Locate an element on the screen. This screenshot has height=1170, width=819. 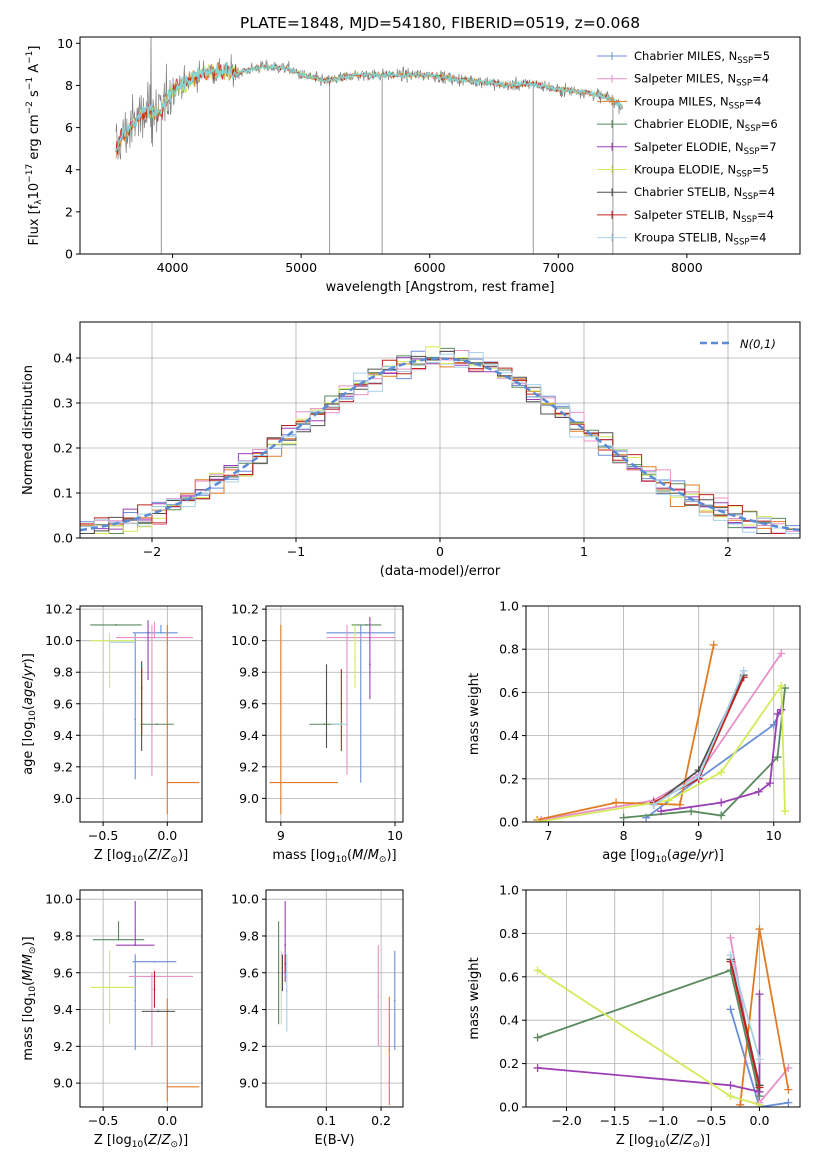
x-axis-label: E(B-V) is located at coordinates (334, 1140).